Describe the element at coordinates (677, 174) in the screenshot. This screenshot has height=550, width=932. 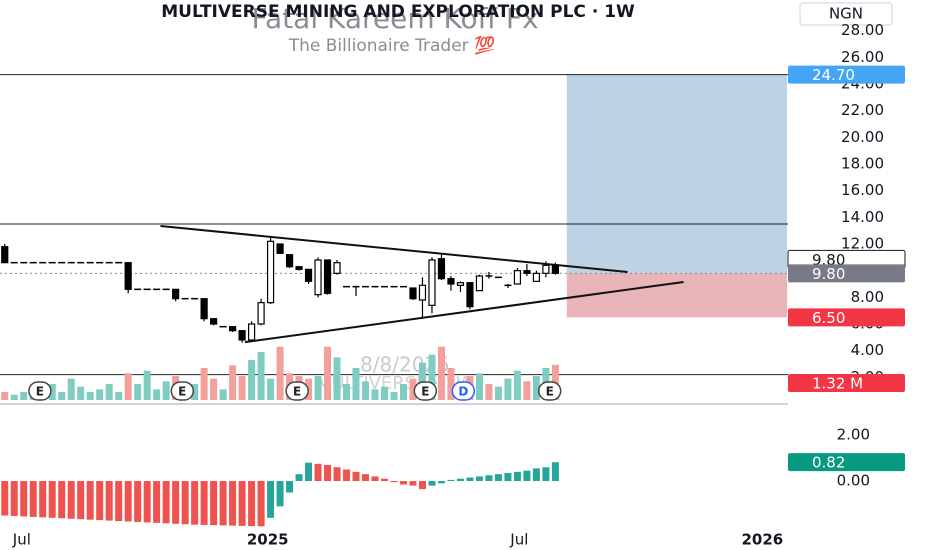
I see `target-zone` at that location.